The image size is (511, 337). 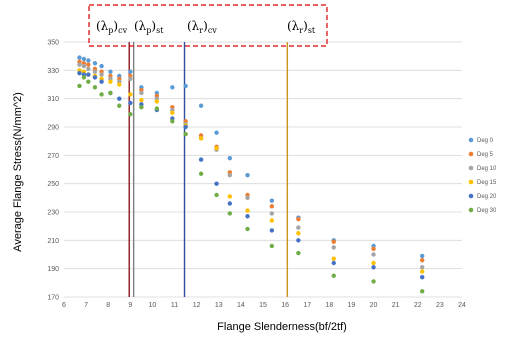 I want to click on x-tick-label: 21, so click(x=396, y=305).